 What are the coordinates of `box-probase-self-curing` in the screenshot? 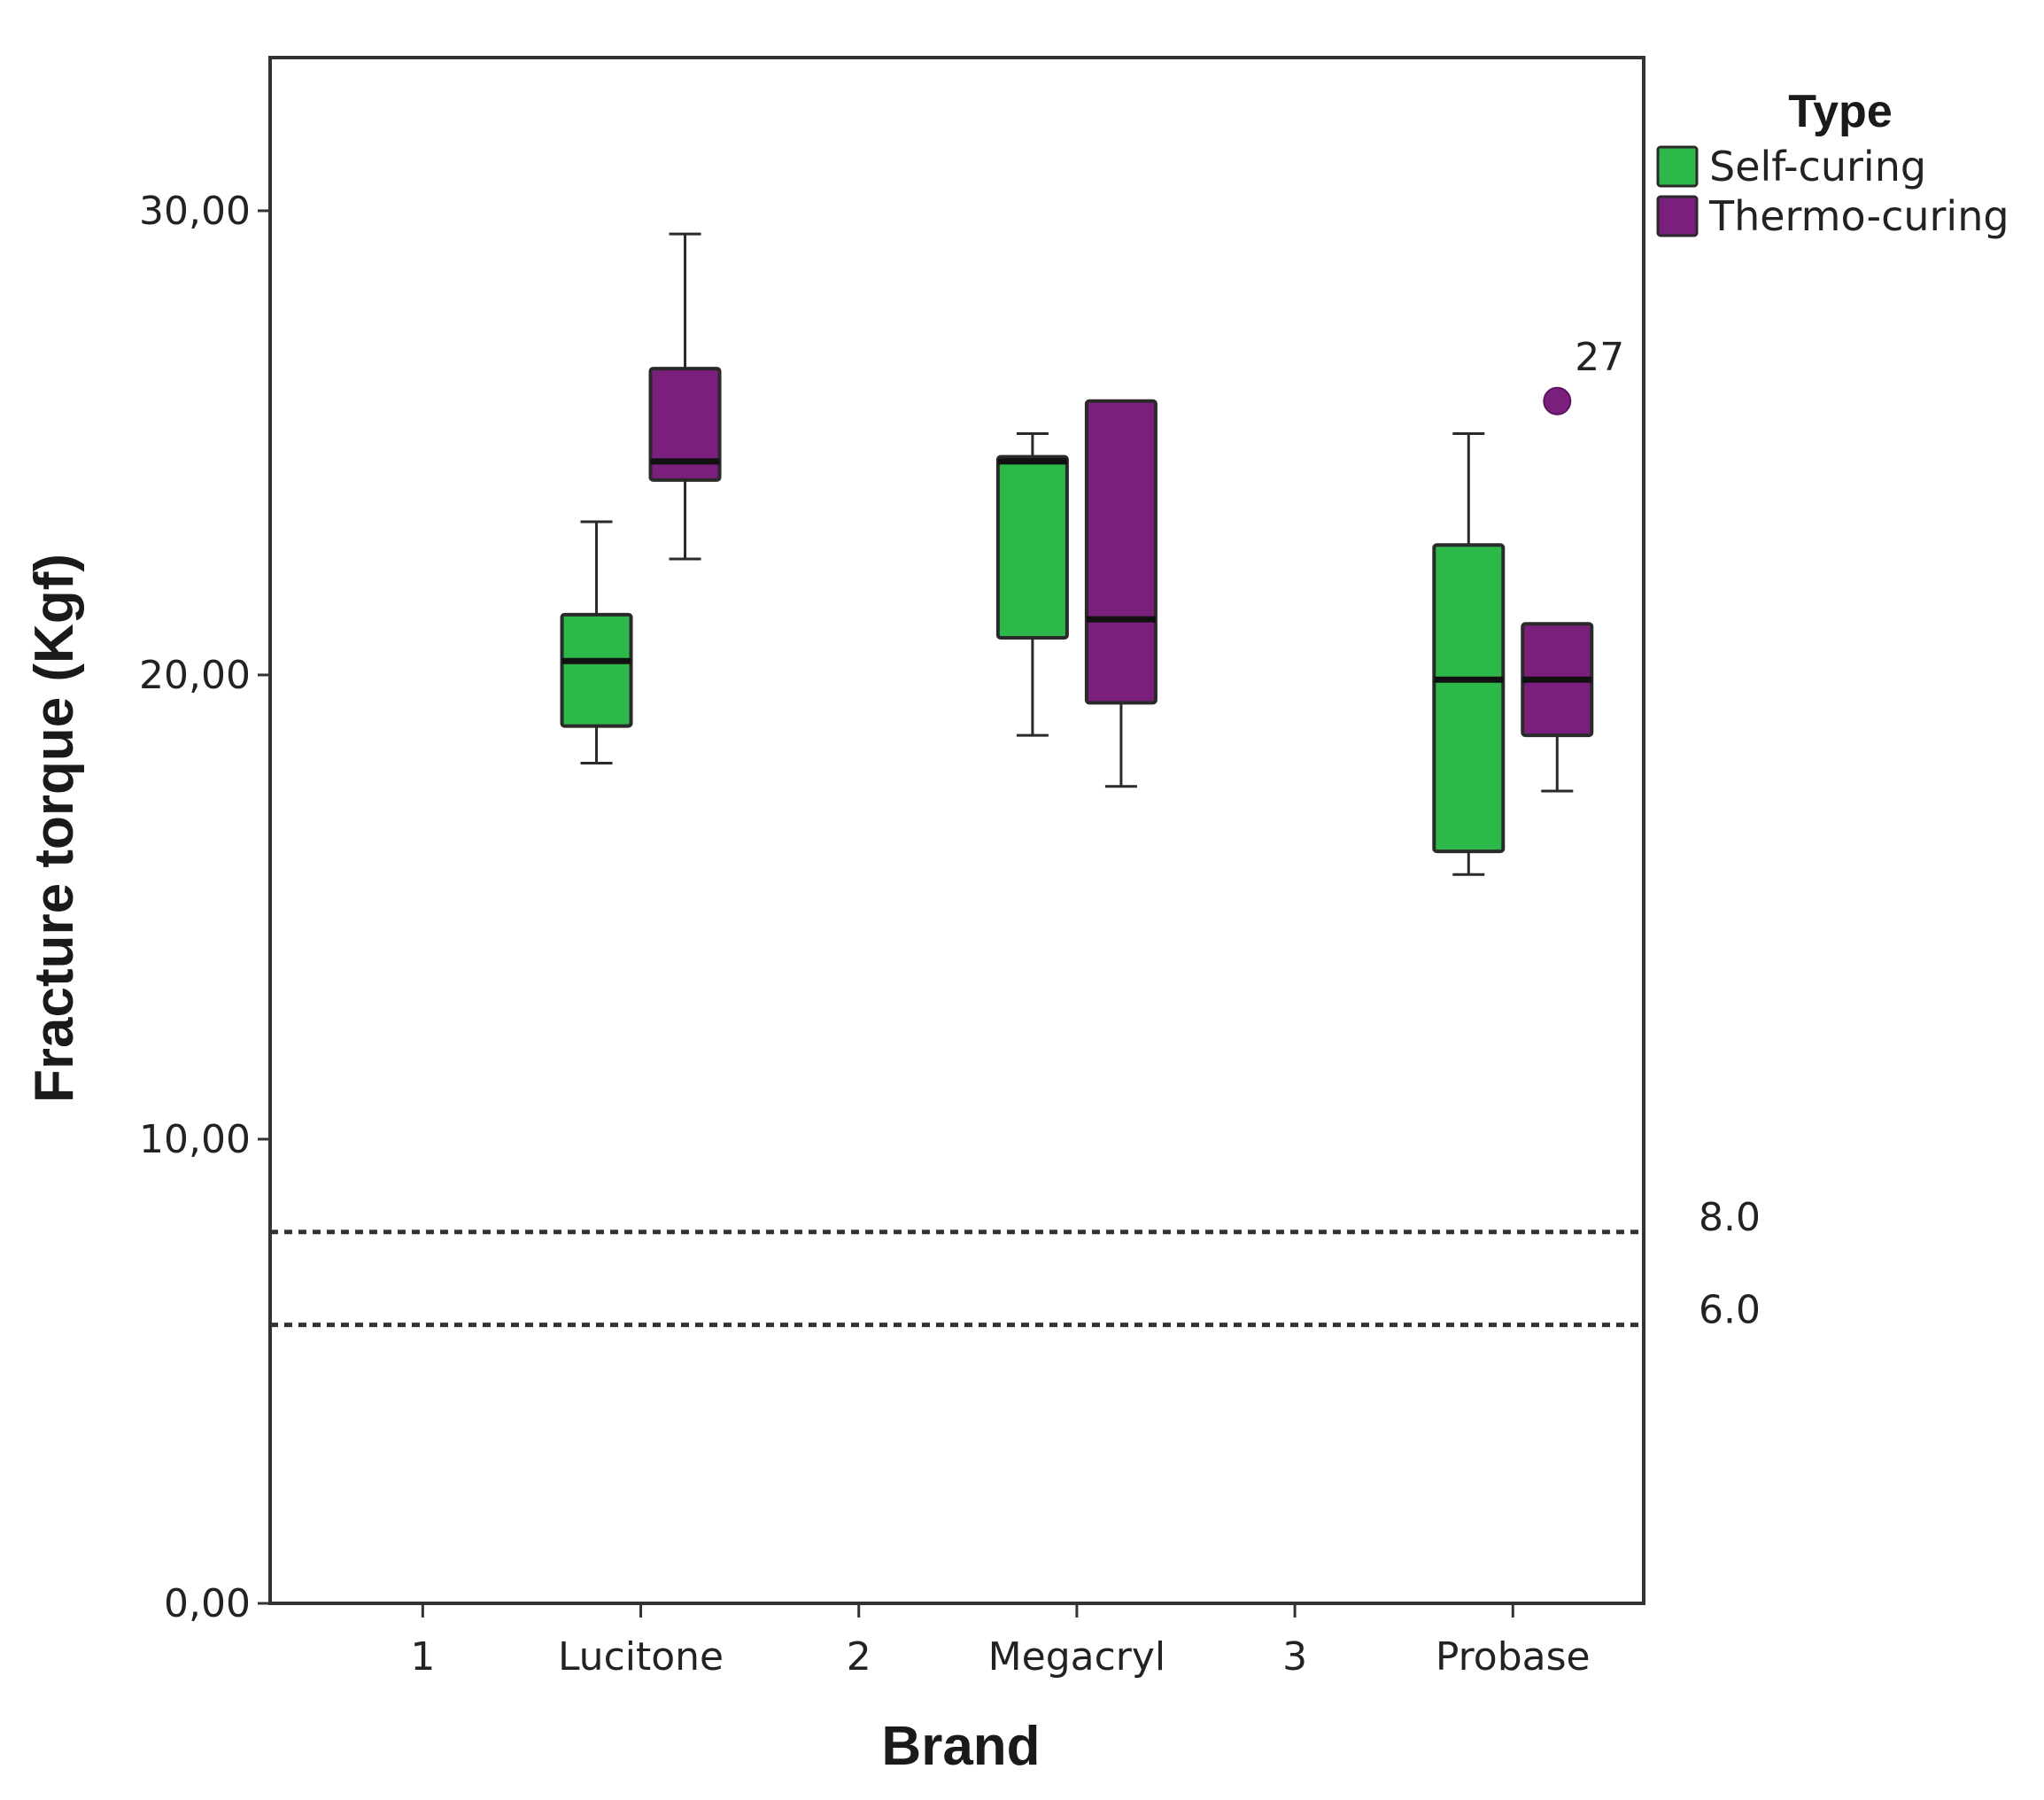 It's located at (1469, 653).